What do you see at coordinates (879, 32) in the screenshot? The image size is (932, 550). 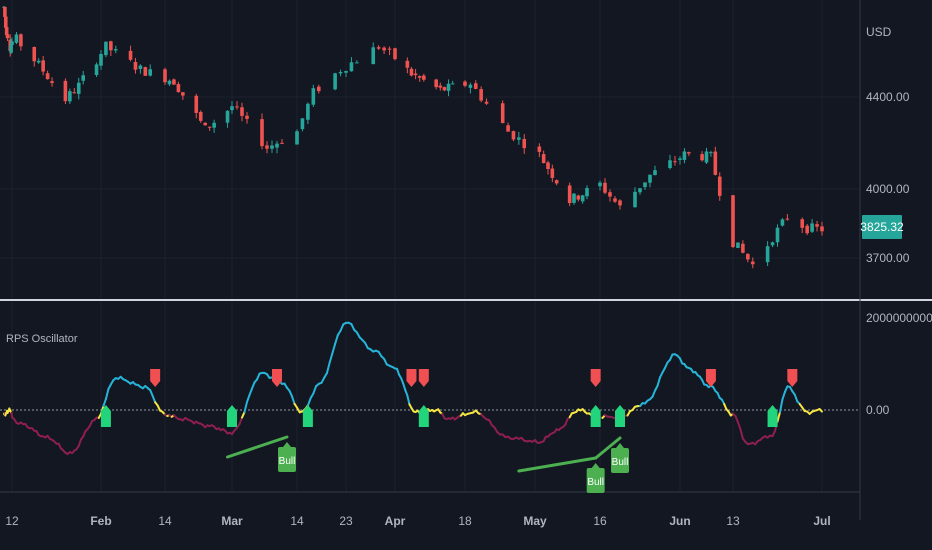 I see `currency-label: USD` at bounding box center [879, 32].